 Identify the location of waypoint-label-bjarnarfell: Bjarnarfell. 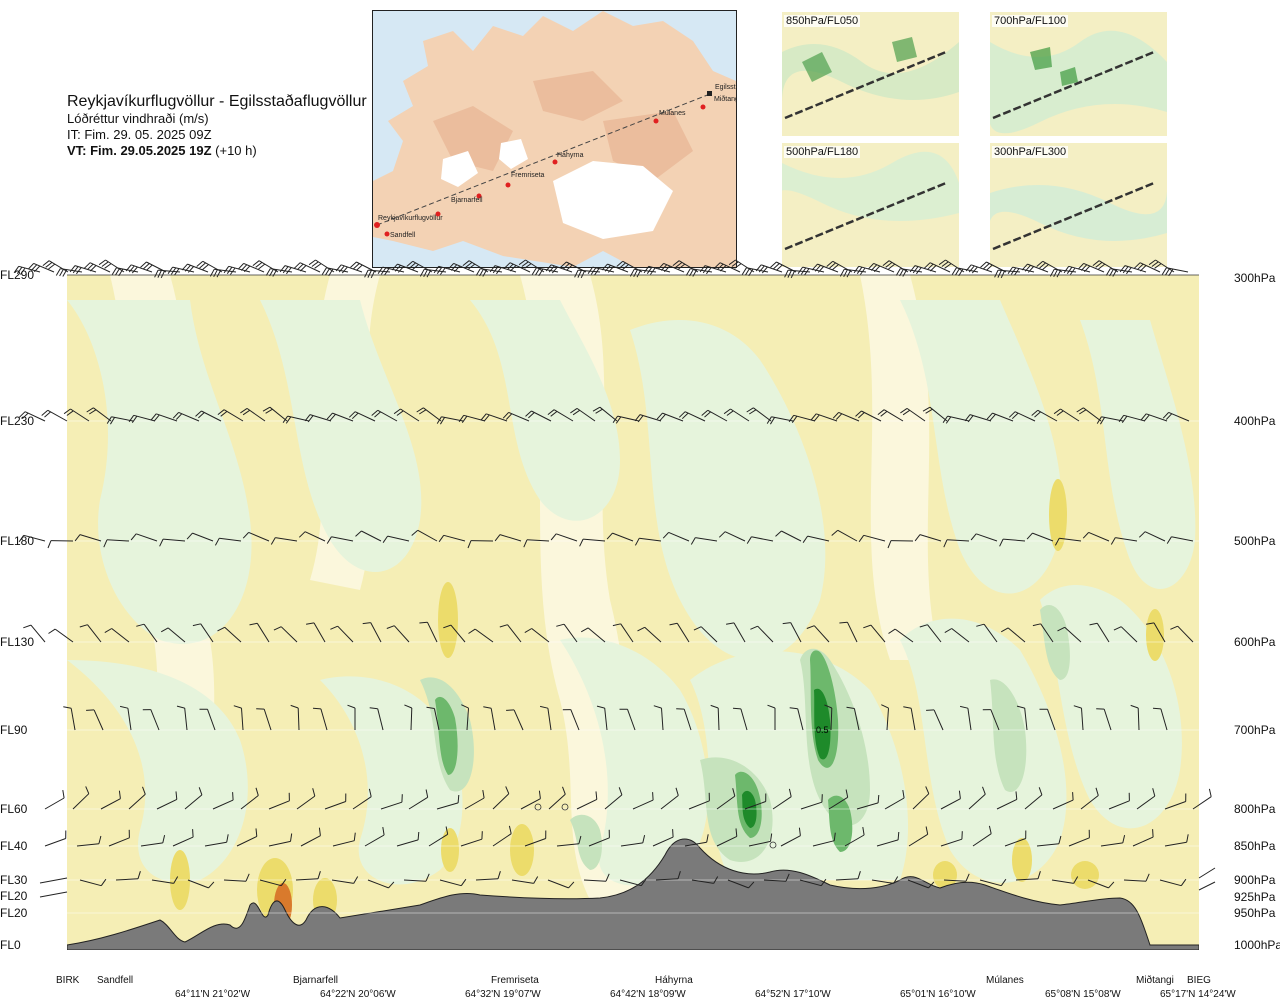
(316, 980).